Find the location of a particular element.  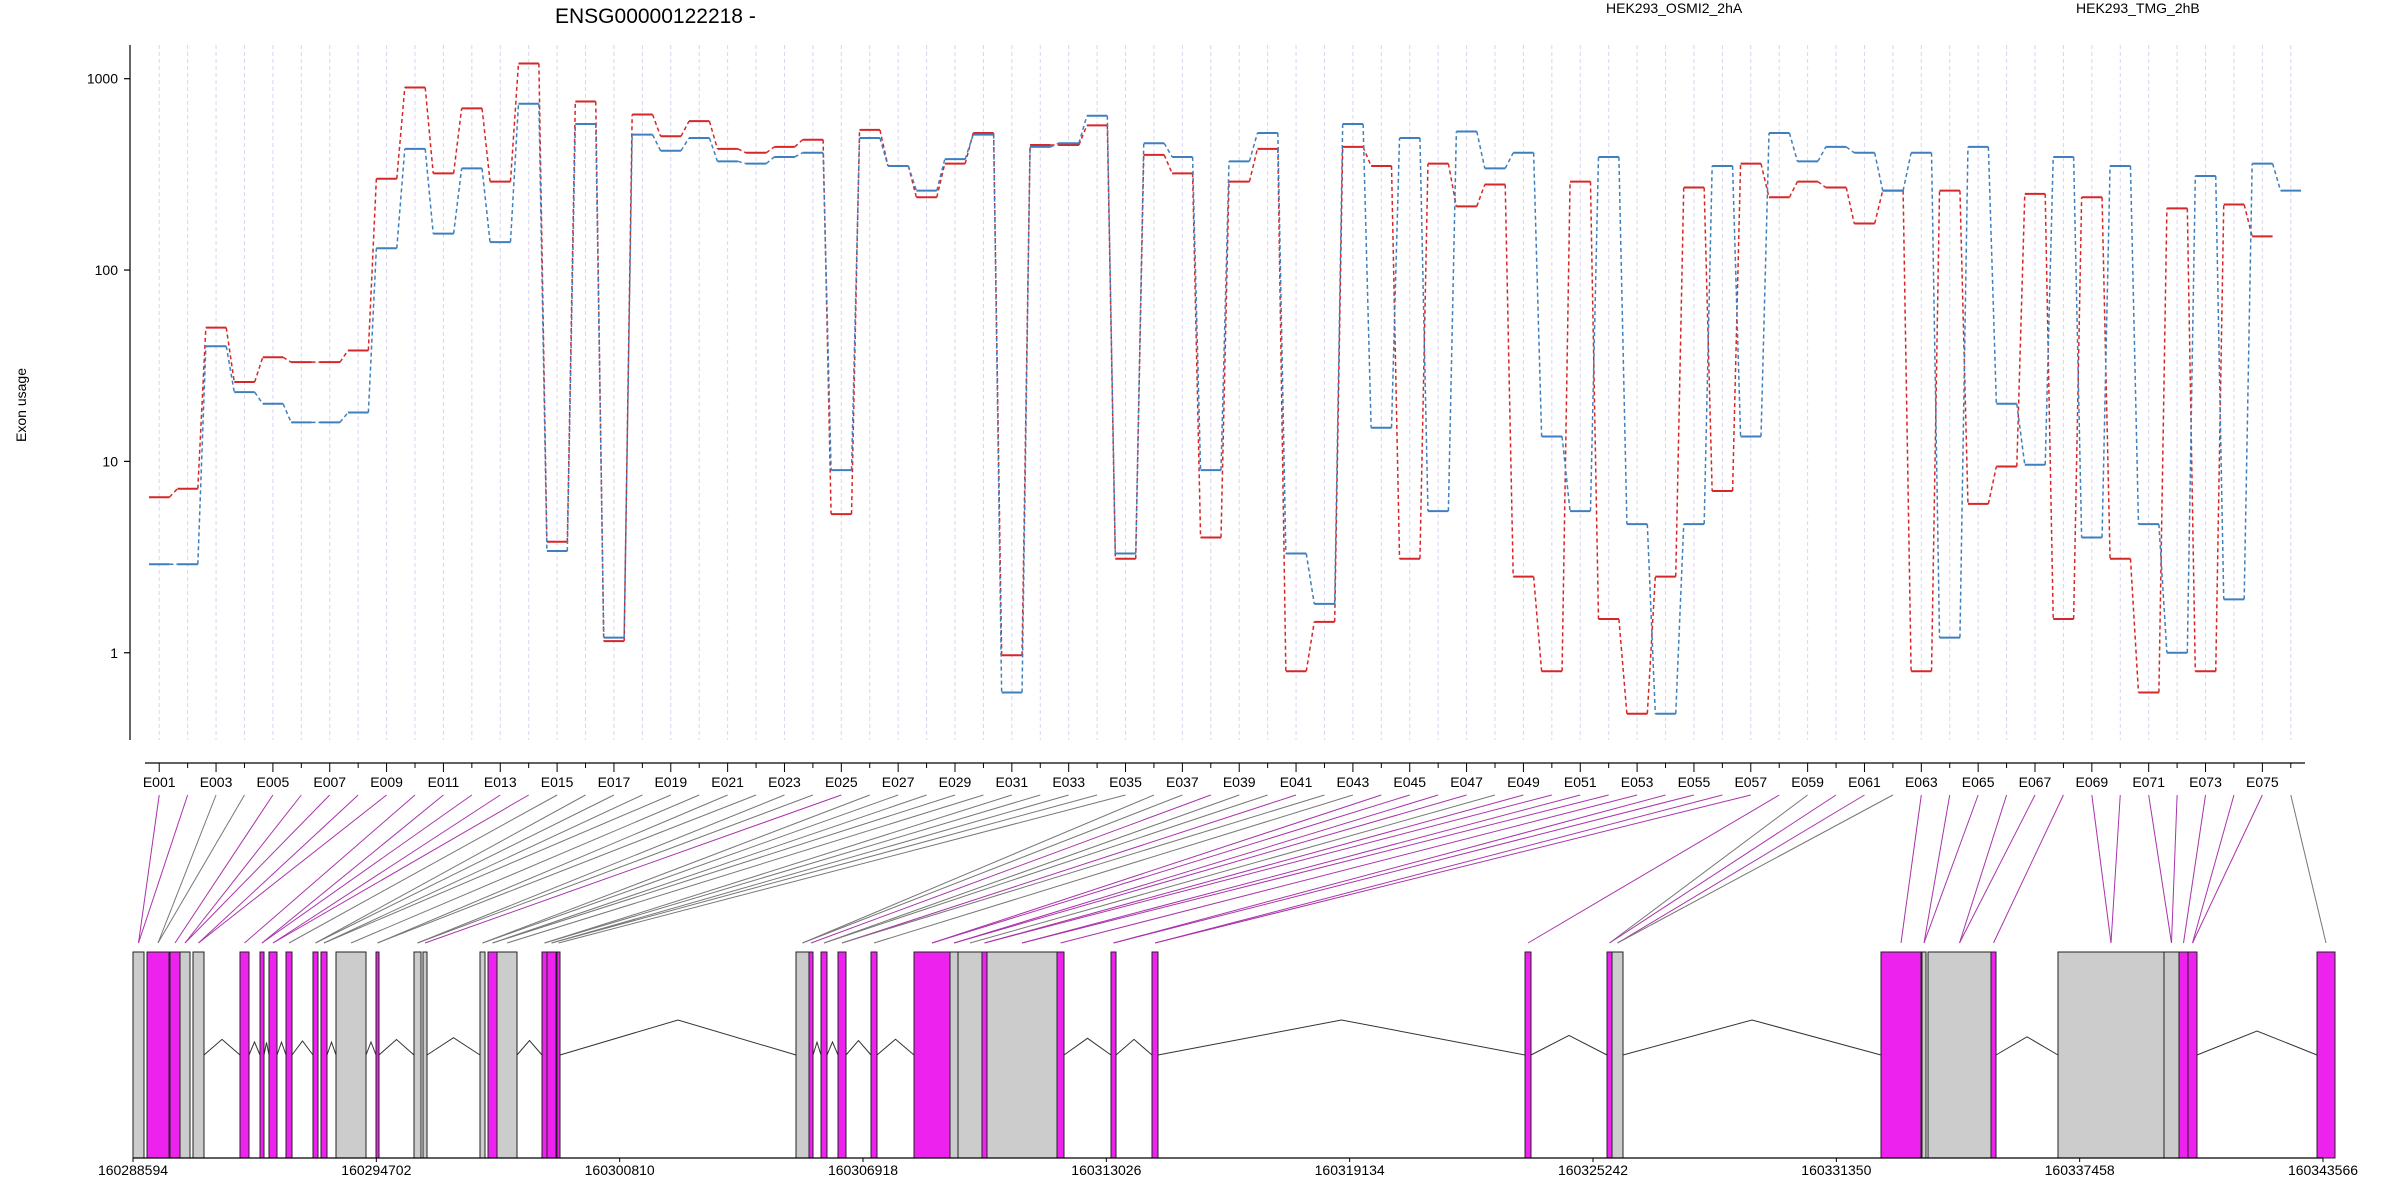

y-tick-label: 1000 is located at coordinates (102, 79).